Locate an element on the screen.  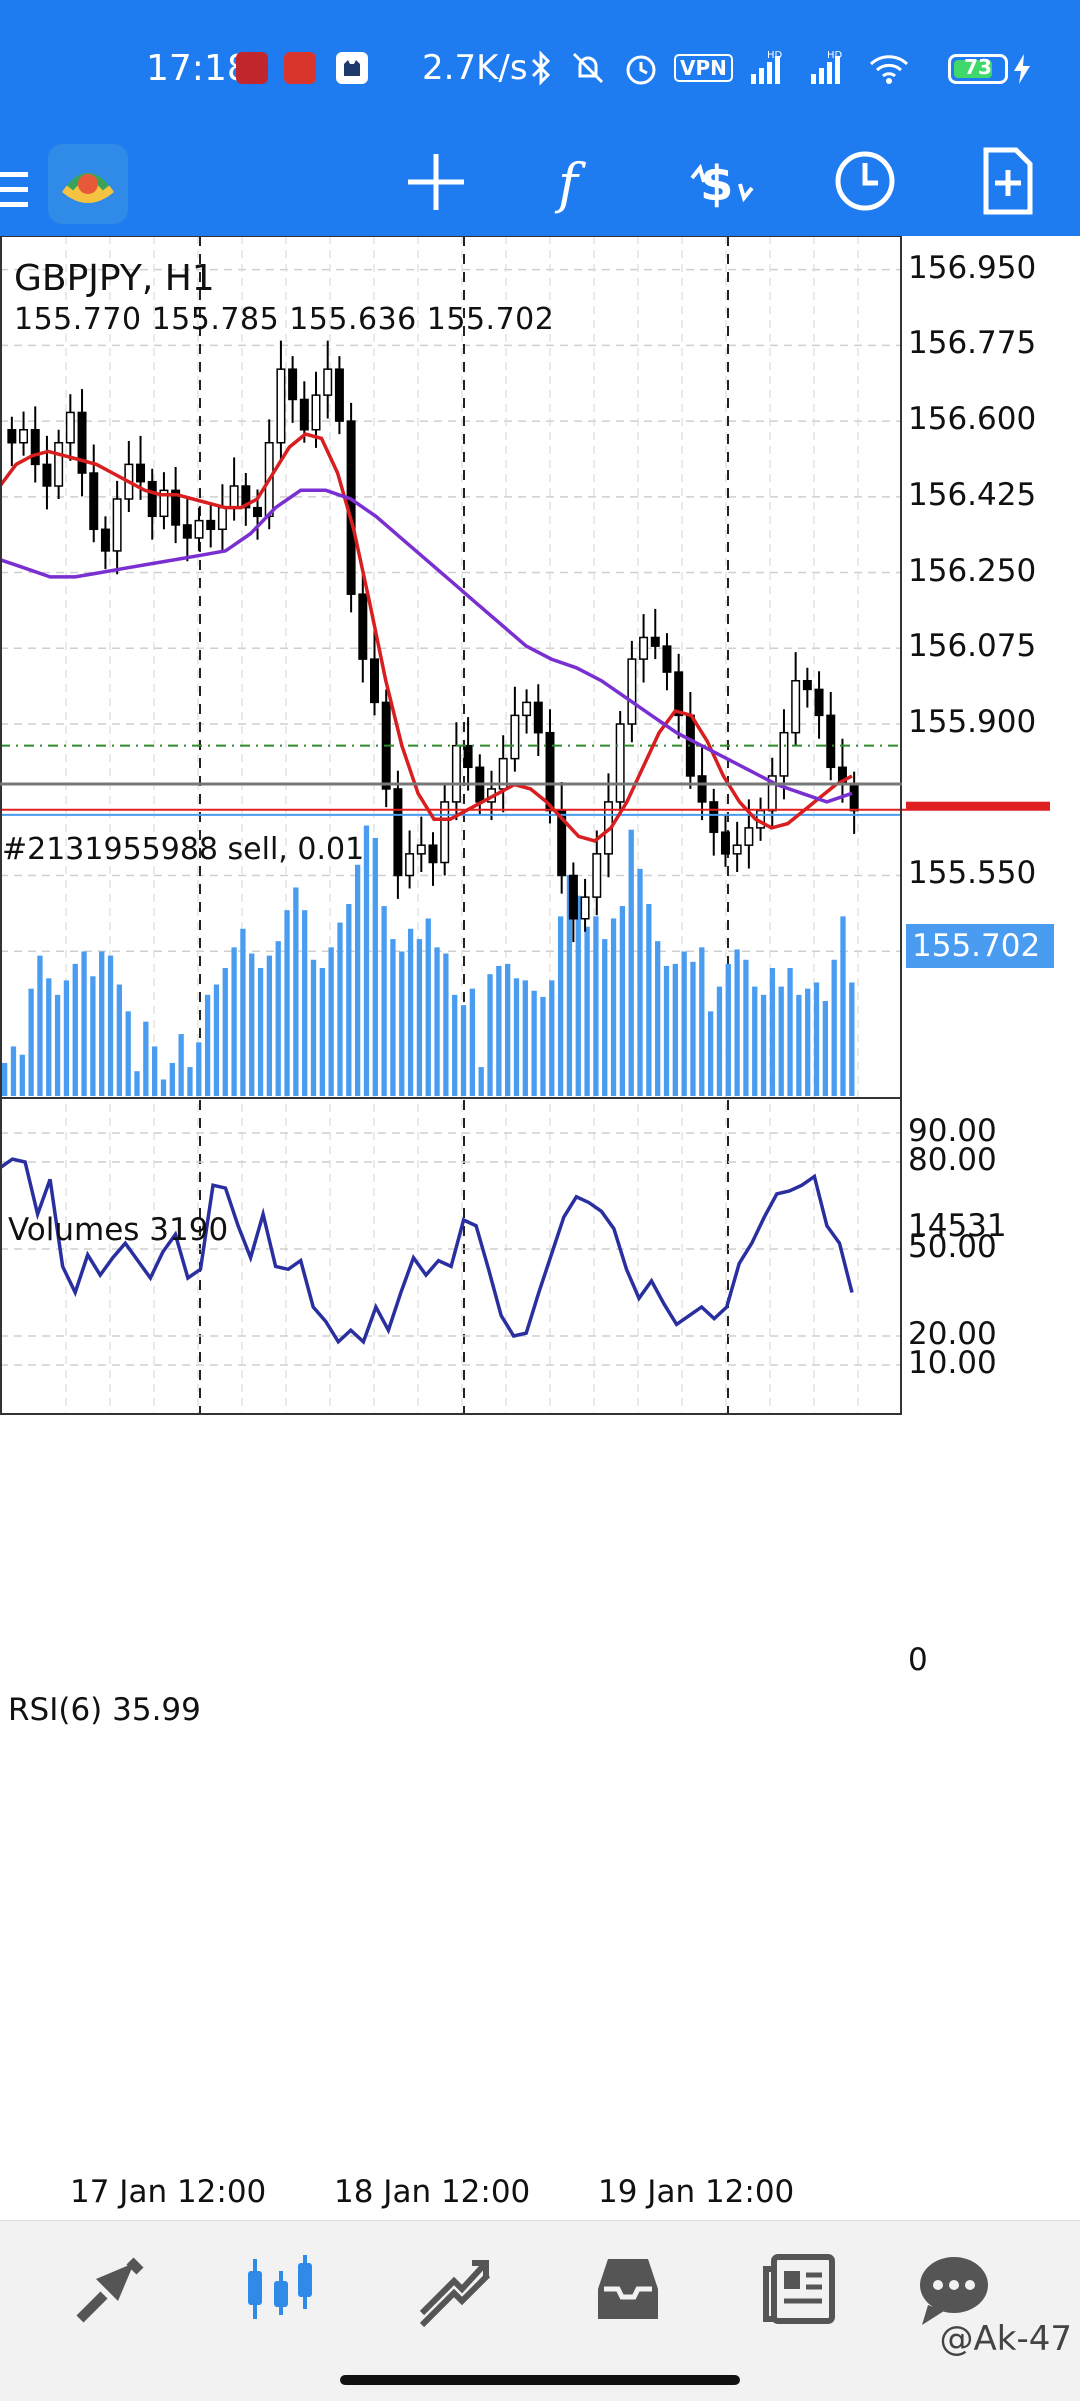
news-icon is located at coordinates (800, 2289).